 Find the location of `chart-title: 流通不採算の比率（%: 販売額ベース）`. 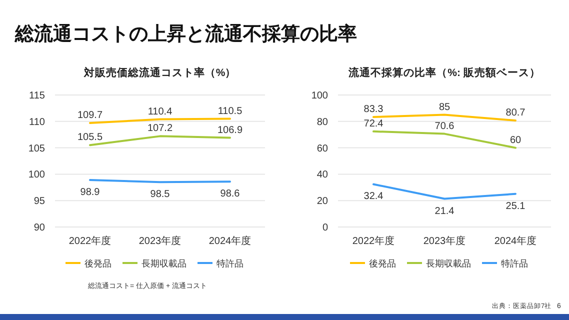

chart-title: 流通不採算の比率（%: 販売額ベース） is located at coordinates (444, 72).